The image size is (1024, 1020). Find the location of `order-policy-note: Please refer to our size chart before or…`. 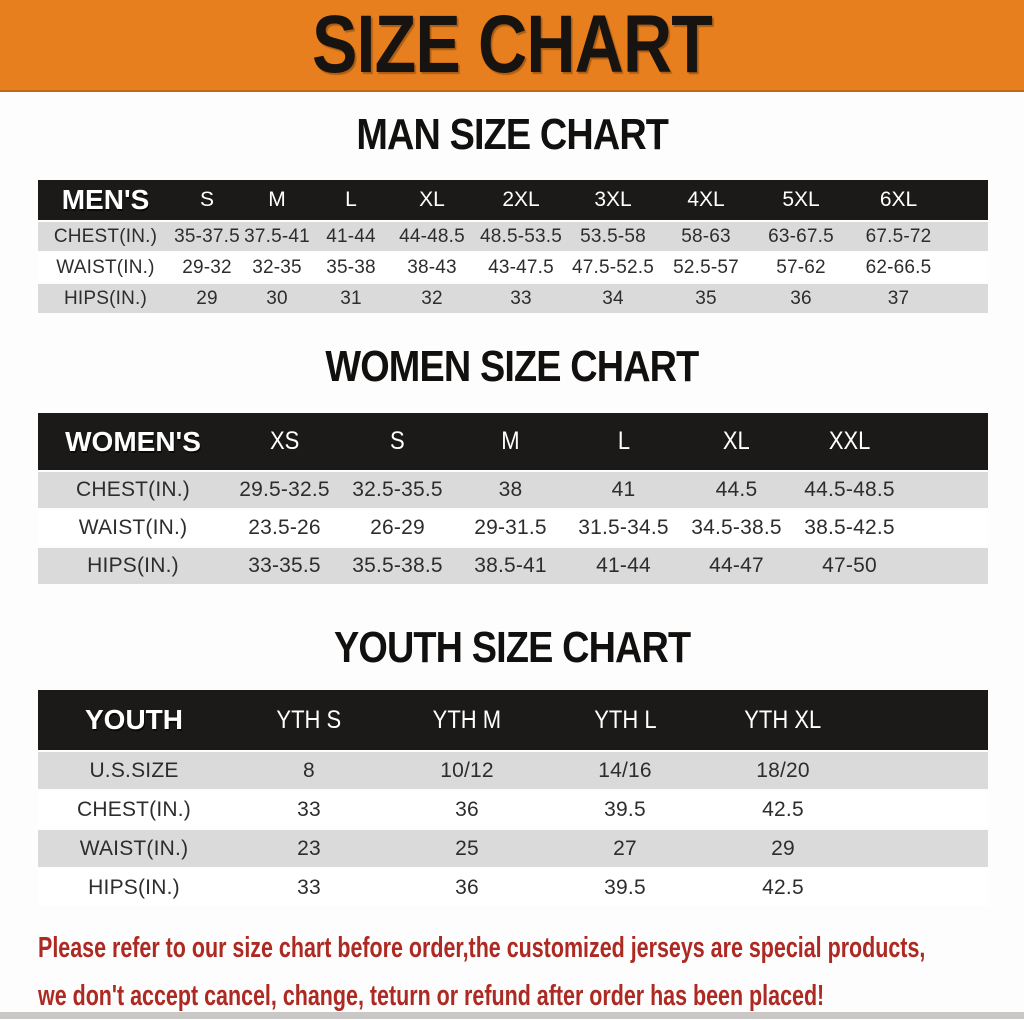

order-policy-note: Please refer to our size chart before or… is located at coordinates (531, 972).